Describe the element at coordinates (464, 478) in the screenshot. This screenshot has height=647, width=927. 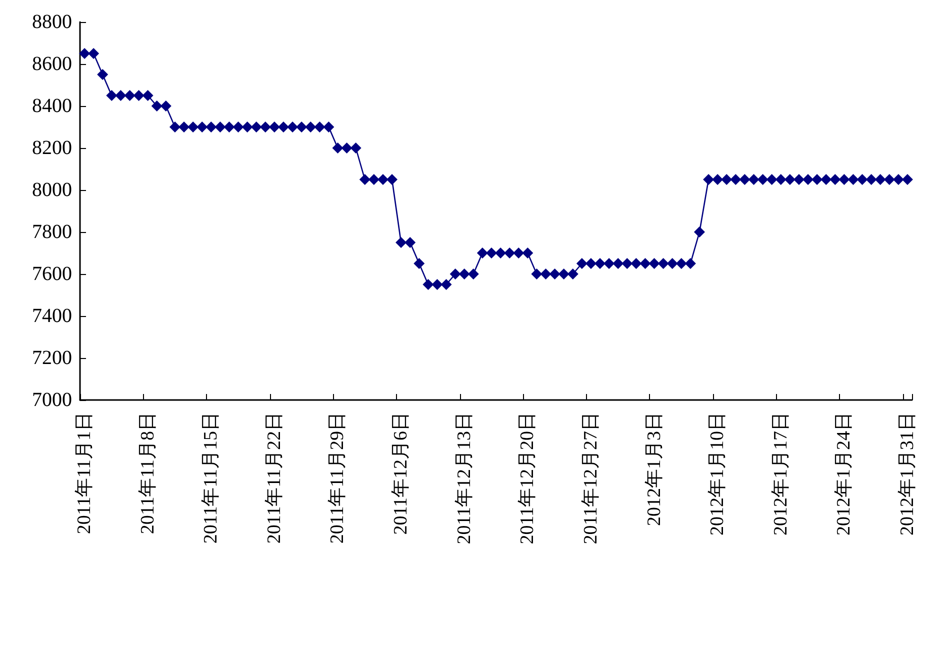
I see `x-tick-label: 2011年12月13日` at that location.